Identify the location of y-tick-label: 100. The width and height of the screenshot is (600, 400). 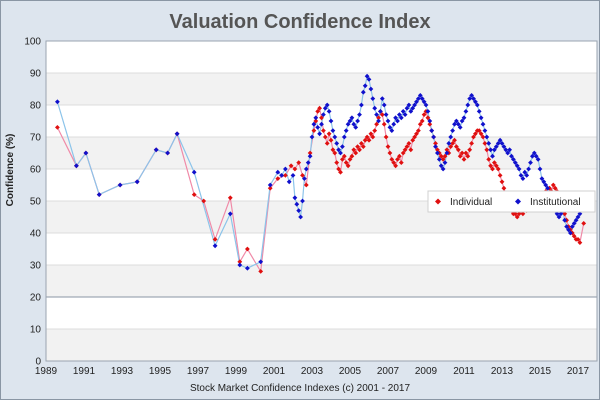
(32, 42).